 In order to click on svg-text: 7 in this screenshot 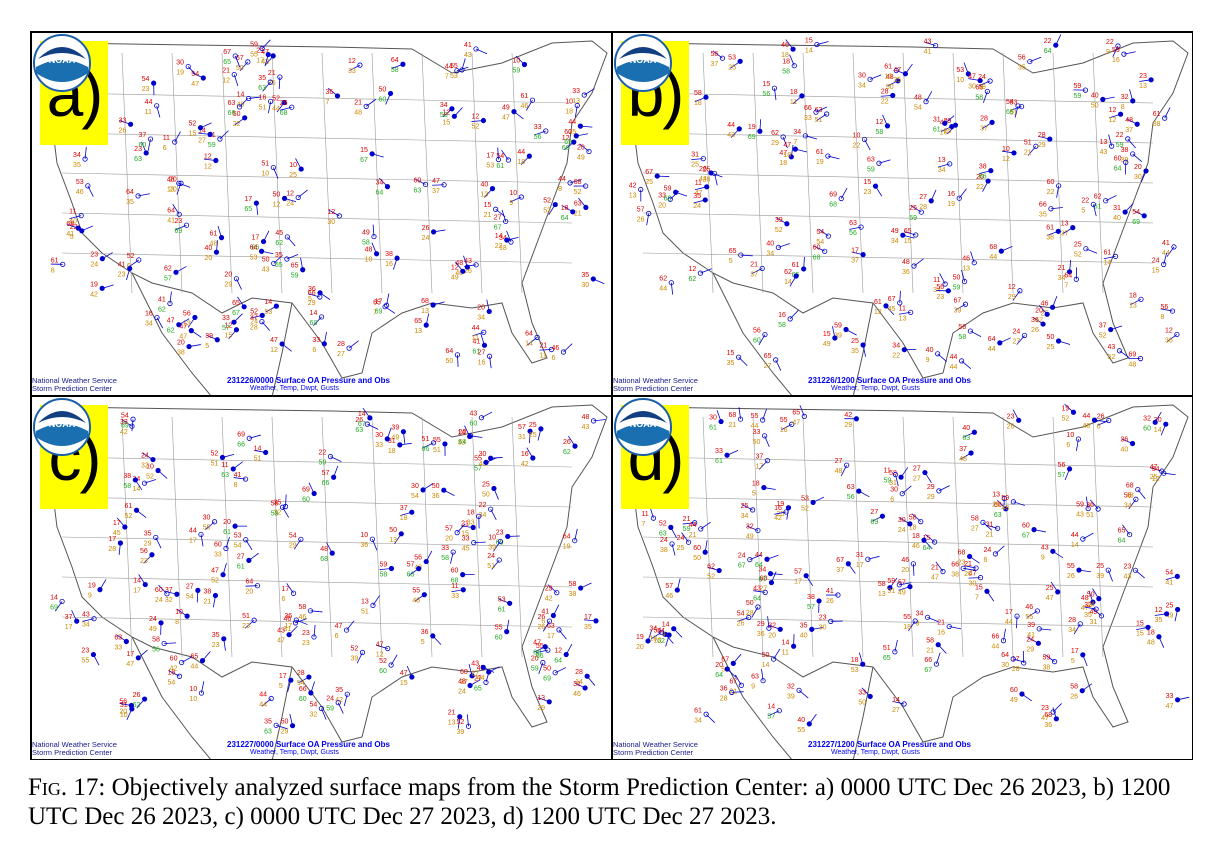, I will do `click(643, 524)`.